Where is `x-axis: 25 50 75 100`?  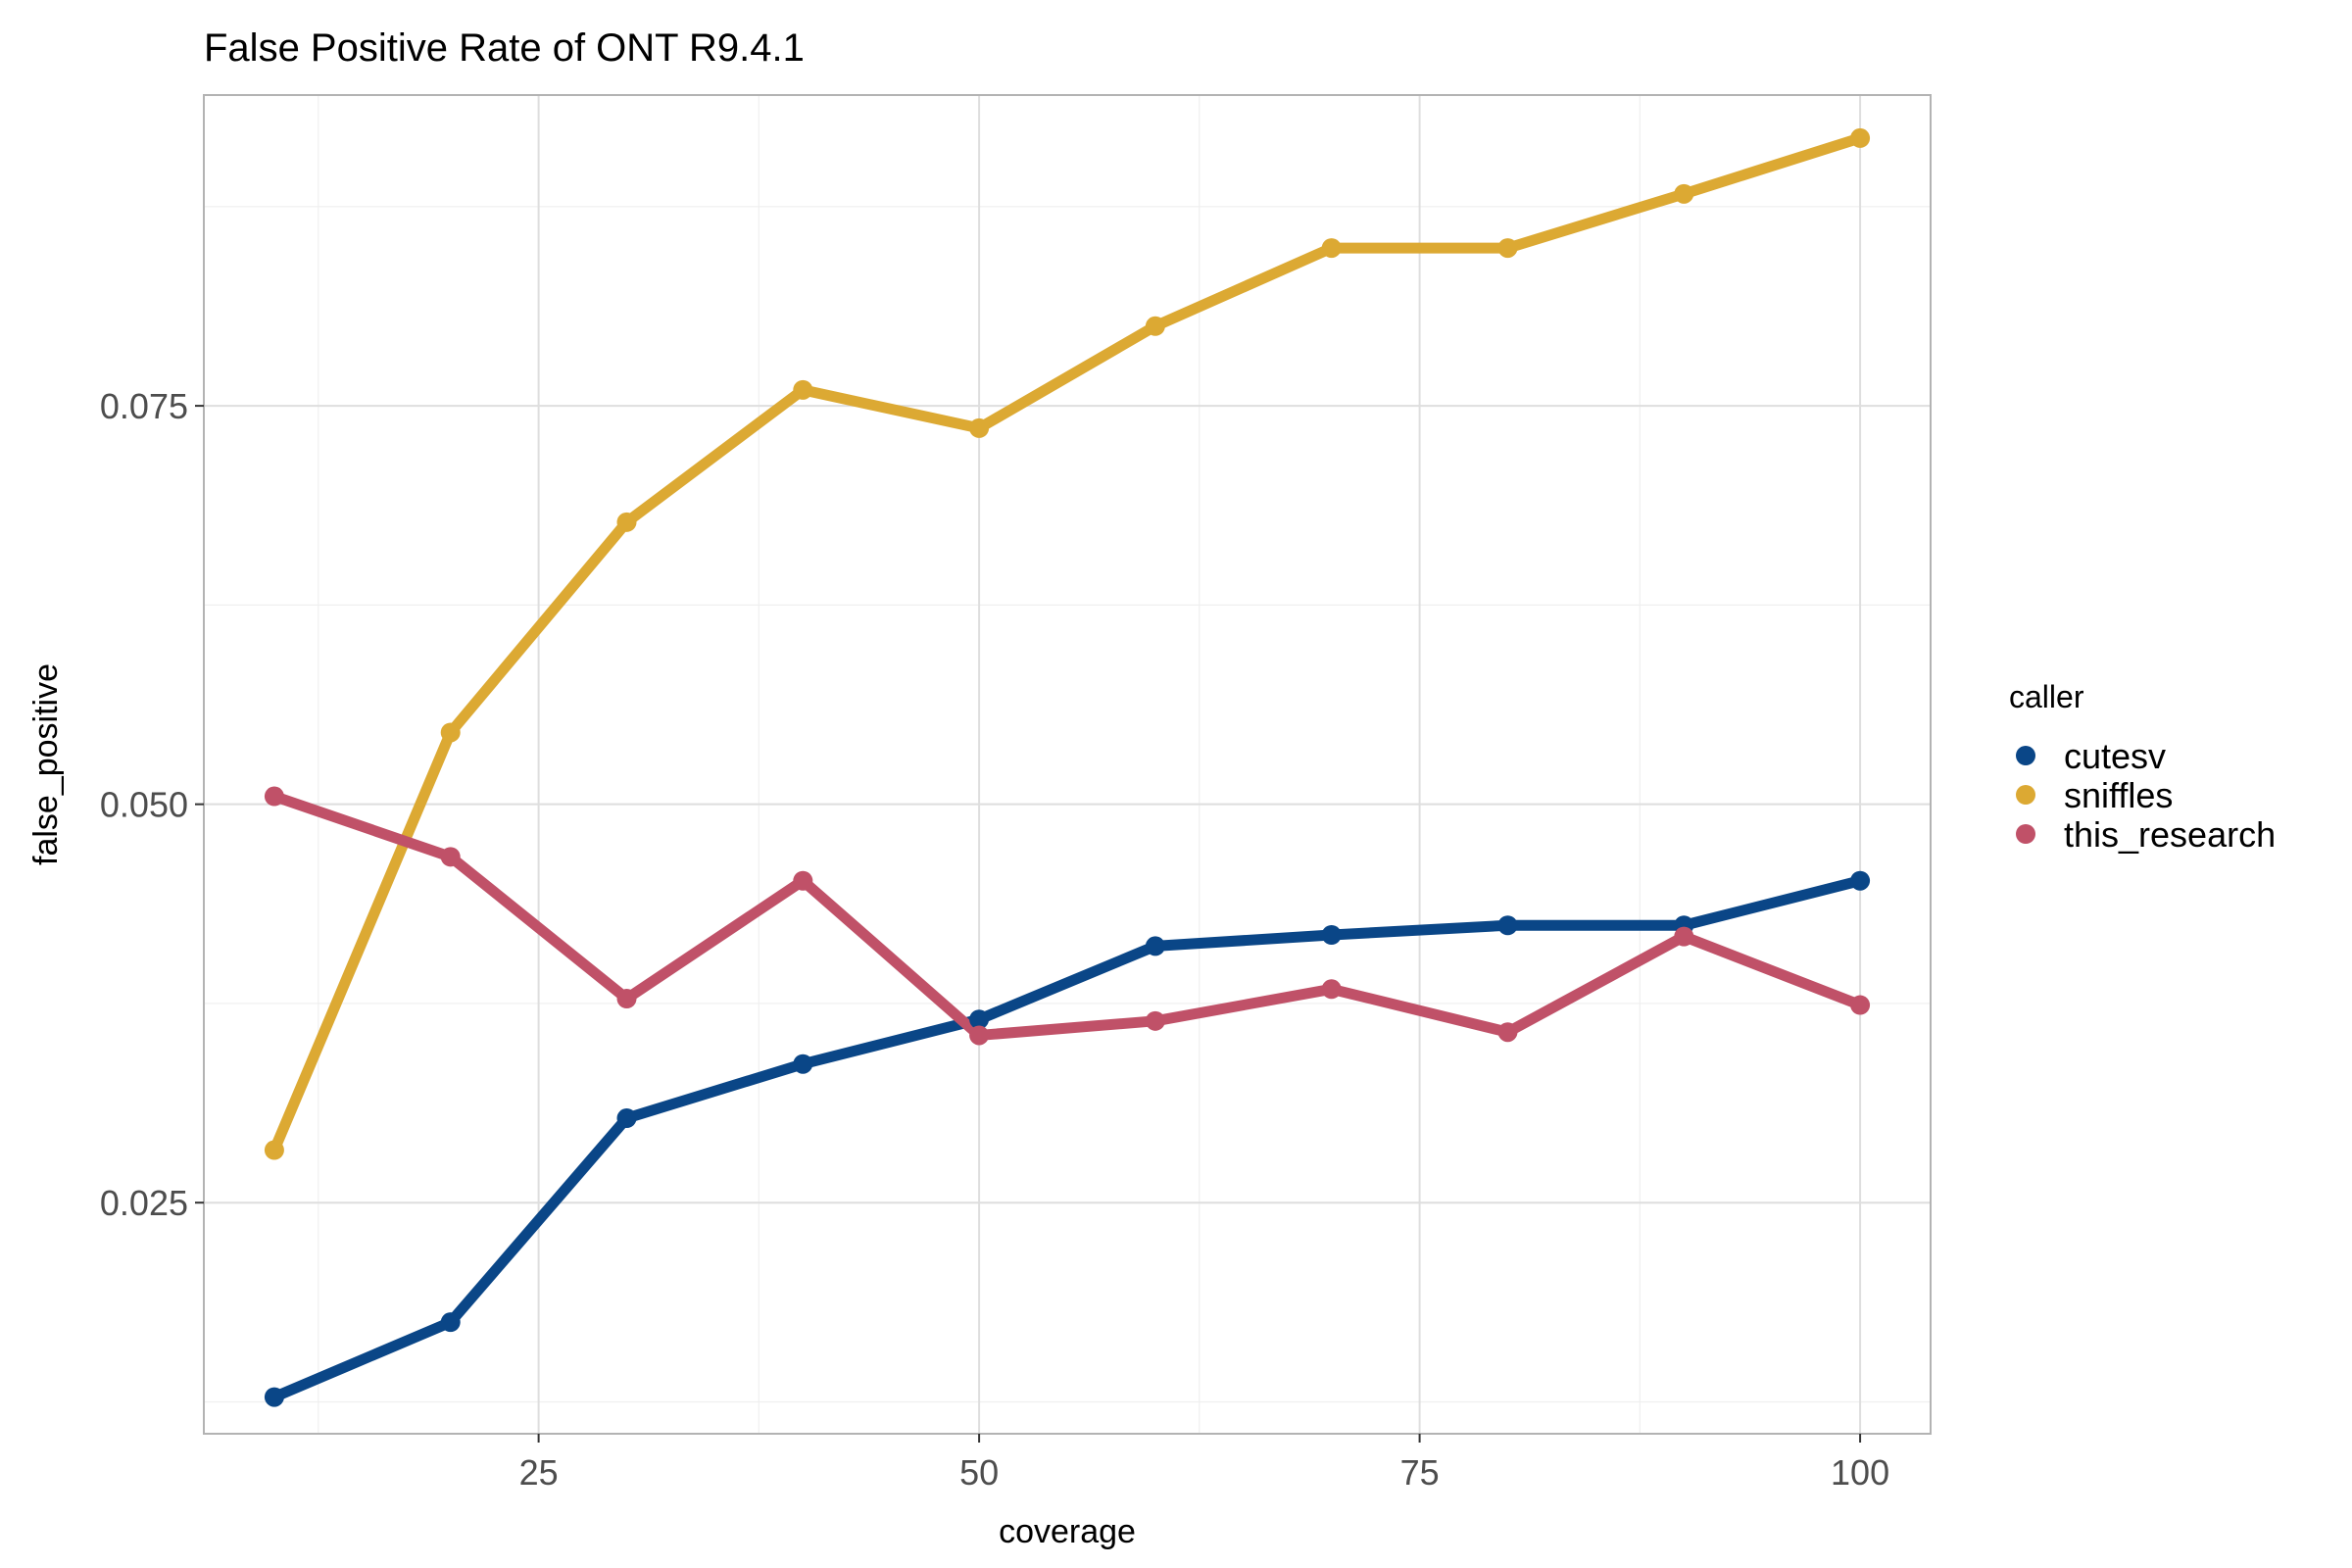 x-axis: 25 50 75 100 is located at coordinates (1204, 1464).